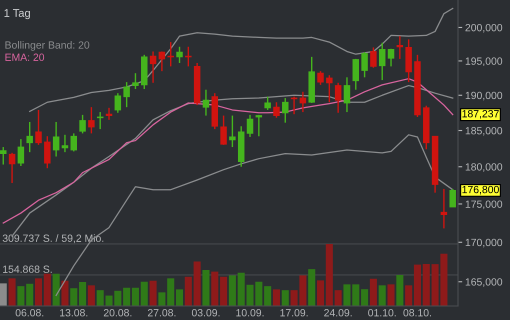 The image size is (510, 320). What do you see at coordinates (338, 312) in the screenshot?
I see `x-tick-label: 24.09.` at bounding box center [338, 312].